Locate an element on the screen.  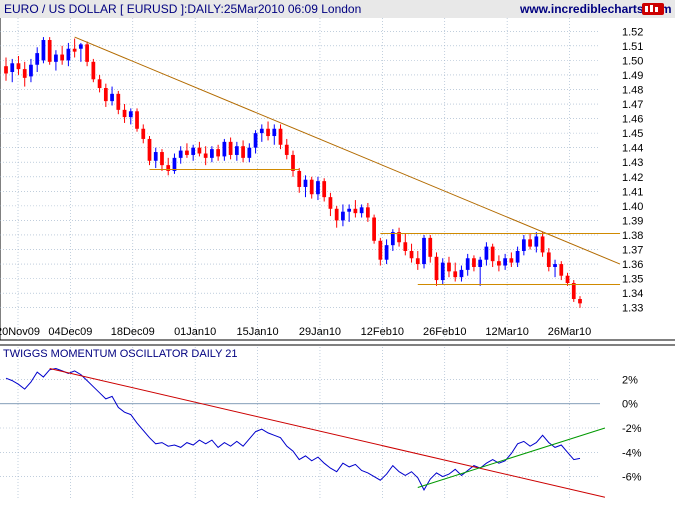
price-y-tick-label: 1.47 is located at coordinates (632, 105).